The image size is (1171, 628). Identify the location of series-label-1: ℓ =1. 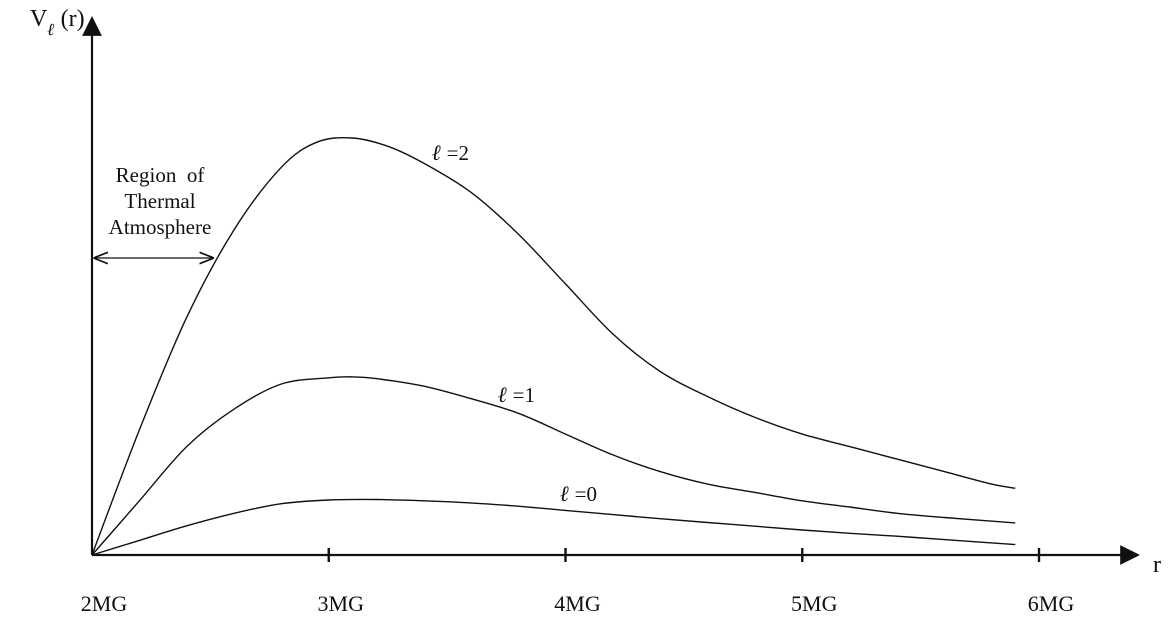
(516, 394).